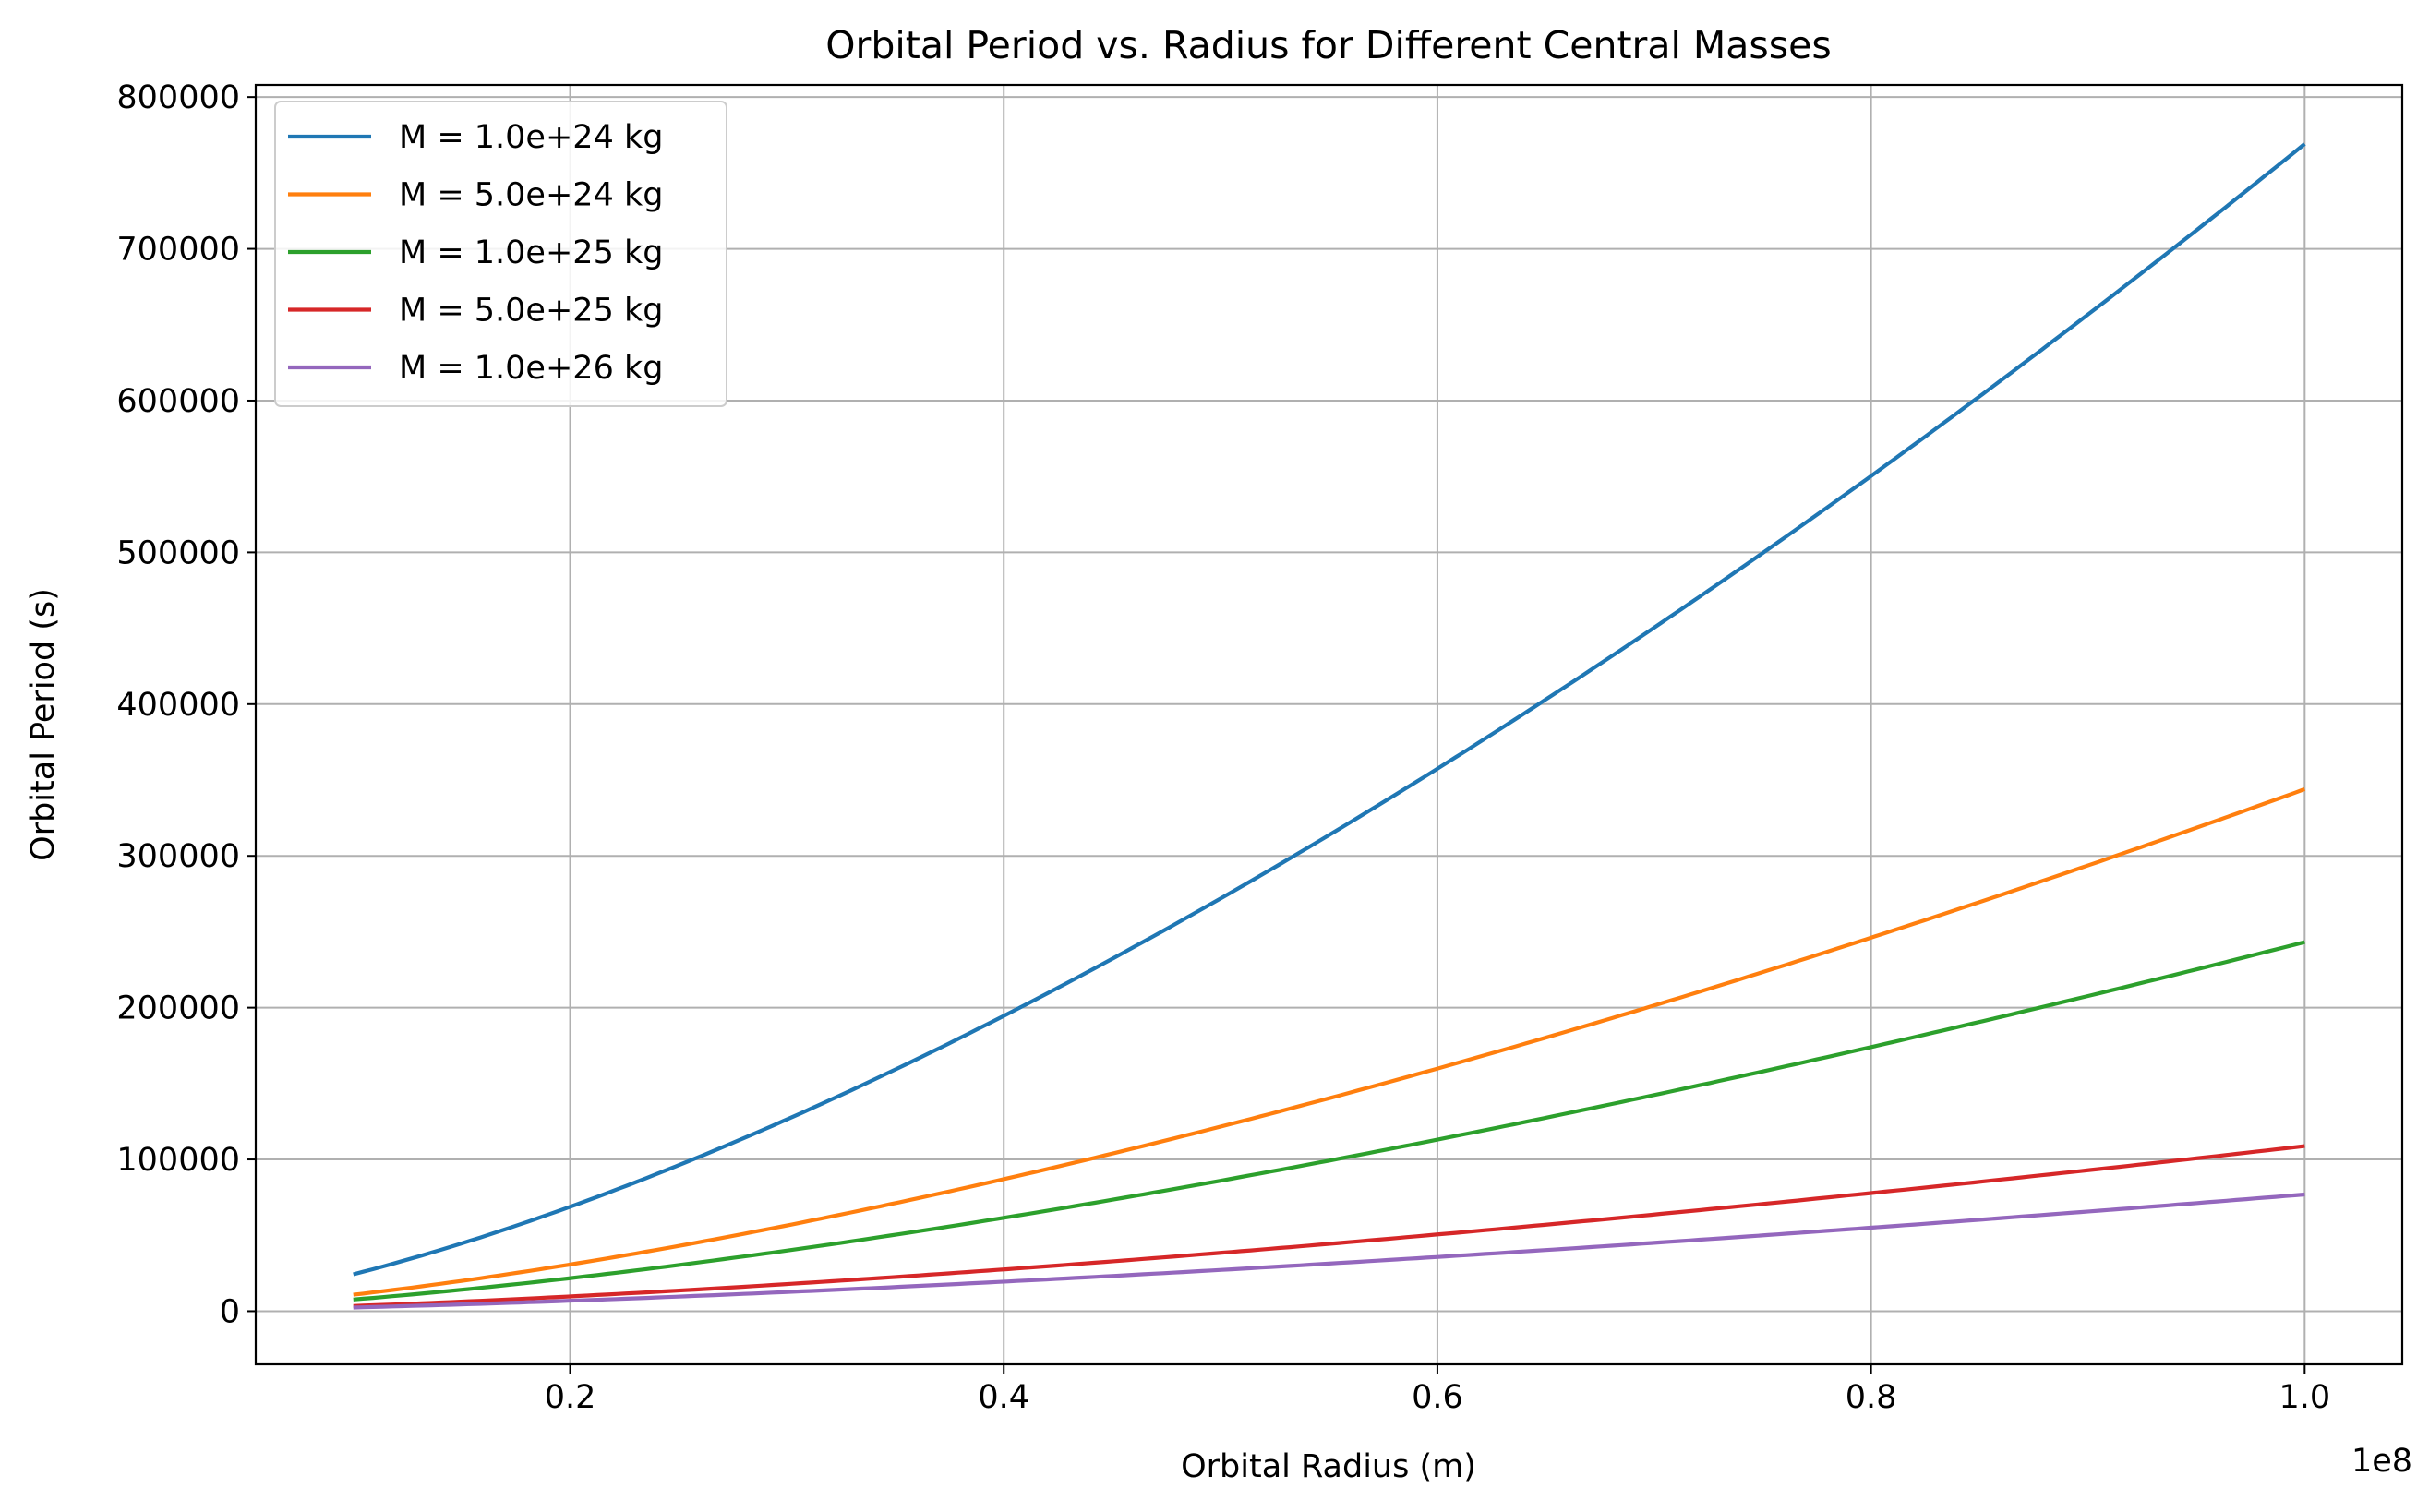  What do you see at coordinates (1003, 1397) in the screenshot?
I see `x-tick-label: 0.4` at bounding box center [1003, 1397].